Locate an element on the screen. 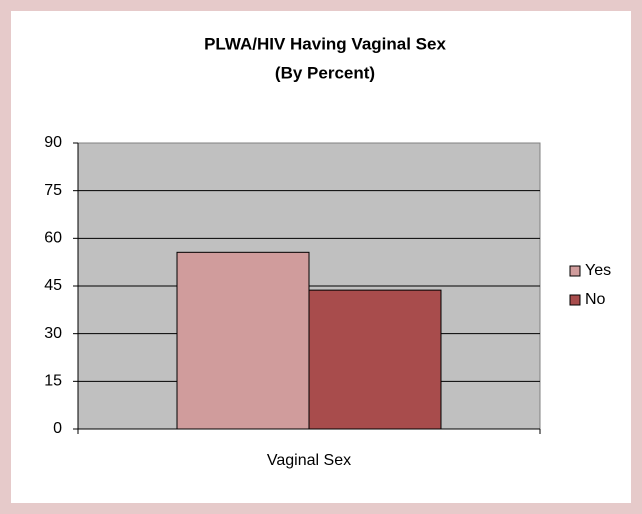  chart-subtitle: (By Percent) is located at coordinates (325, 72).